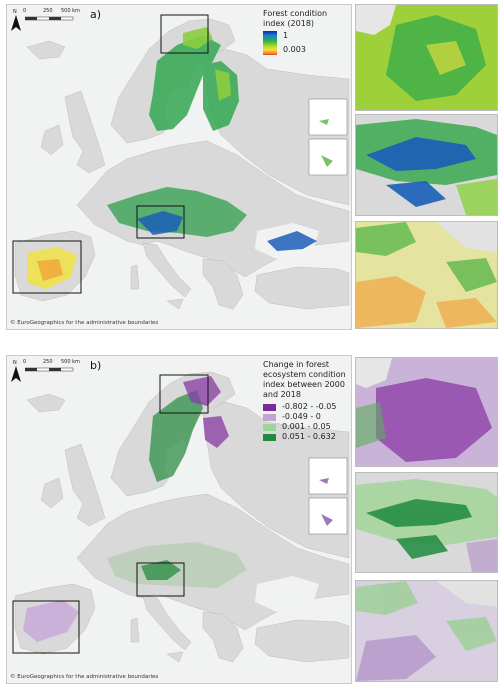 Image resolution: width=499 pixels, height=685 pixels. I want to click on legend-a-max: 1, so click(286, 35).